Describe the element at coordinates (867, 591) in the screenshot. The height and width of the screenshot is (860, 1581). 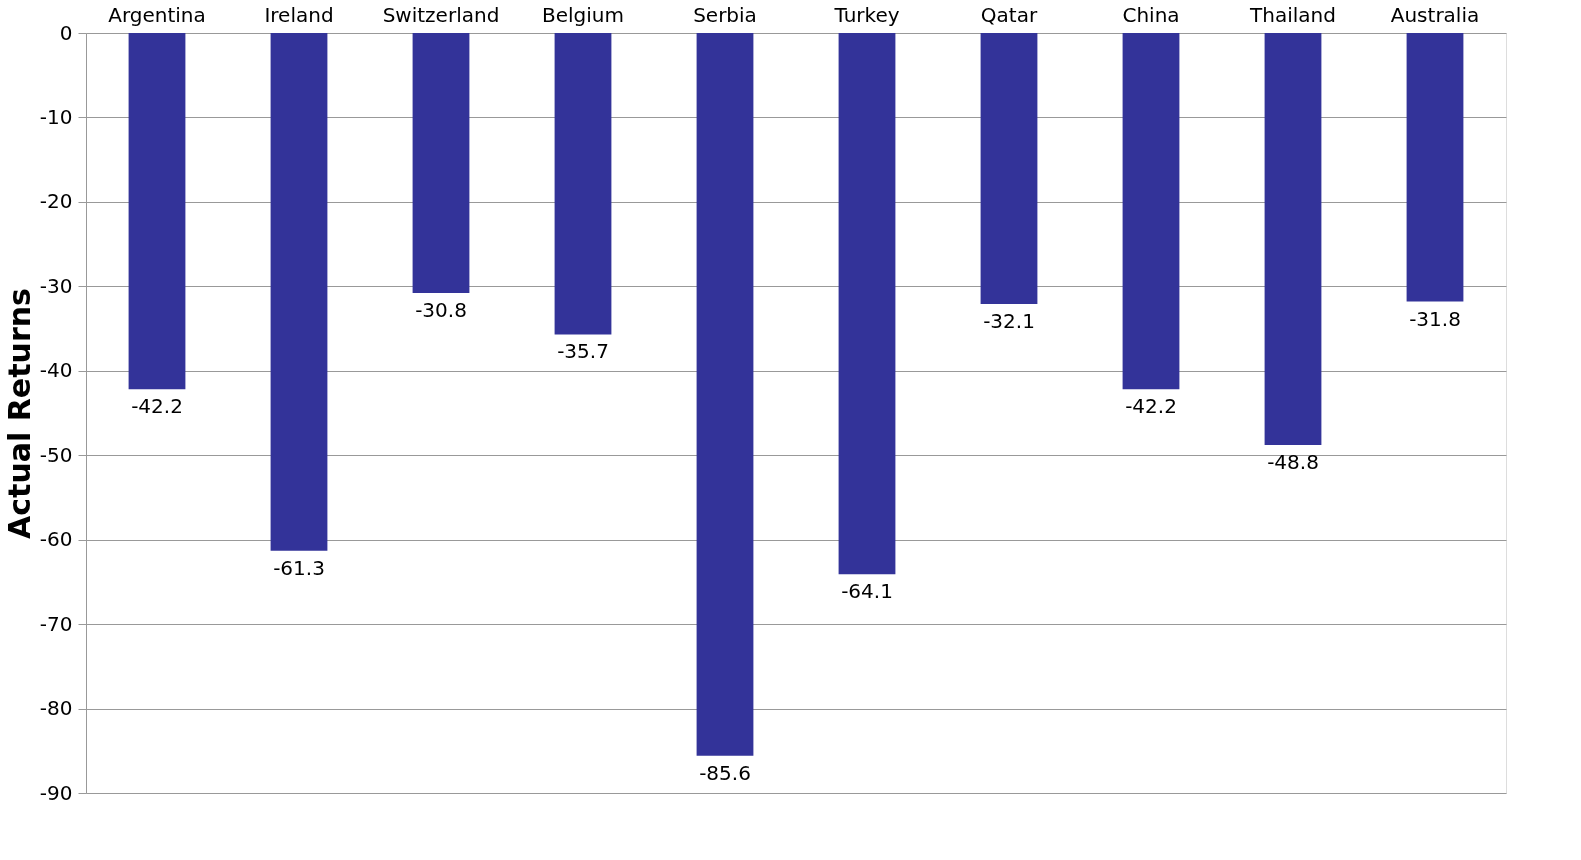
I see `data-label: -64.1` at that location.